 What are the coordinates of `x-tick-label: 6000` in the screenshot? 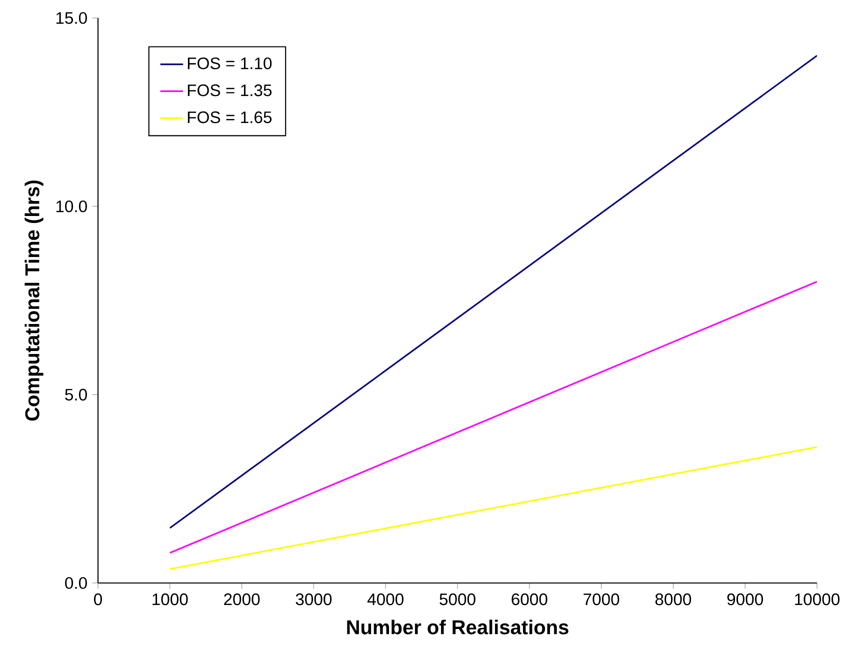 It's located at (530, 599).